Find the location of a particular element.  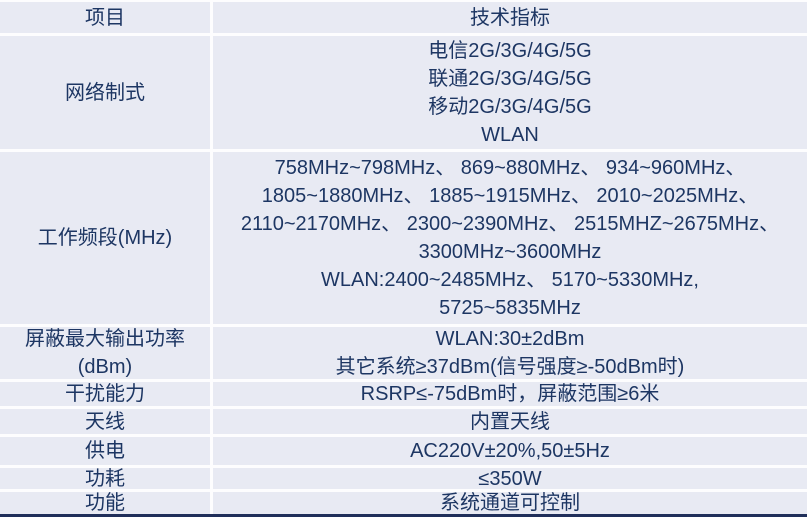

row-label-line: 屏蔽最大输出功率 is located at coordinates (105, 339).